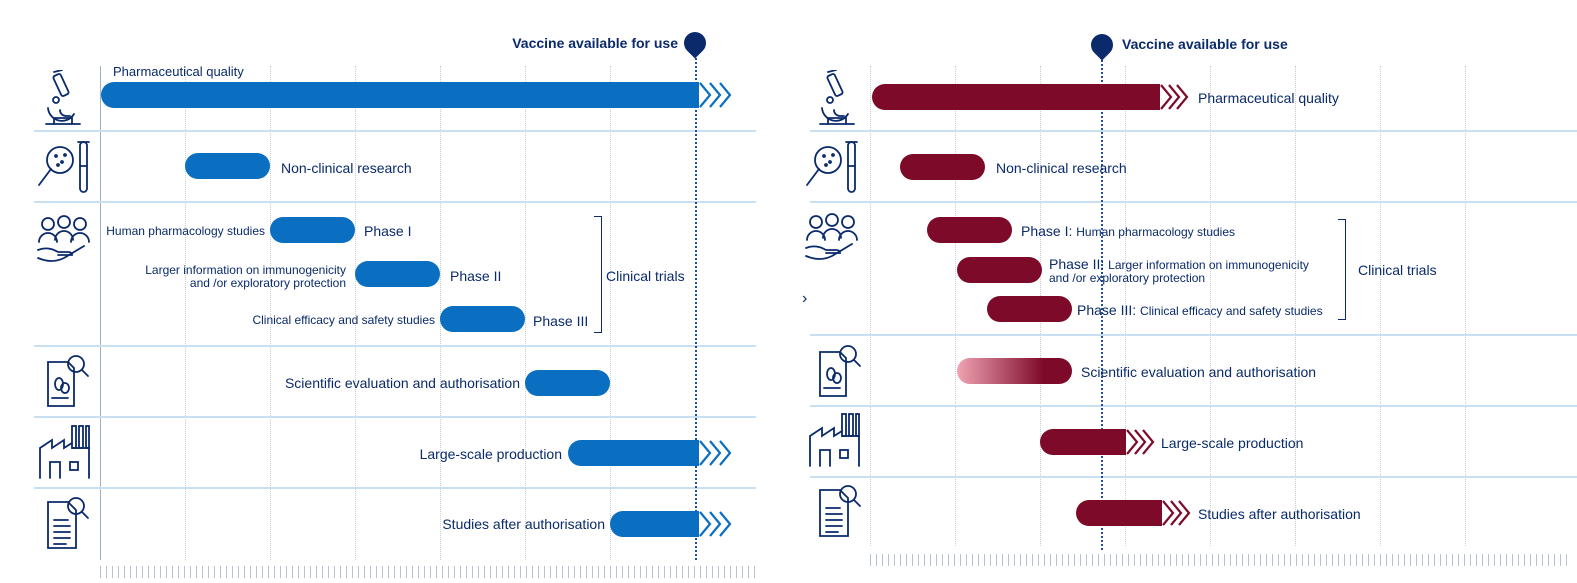 This screenshot has height=583, width=1577. I want to click on chevron-right-icon: ›, so click(805, 298).